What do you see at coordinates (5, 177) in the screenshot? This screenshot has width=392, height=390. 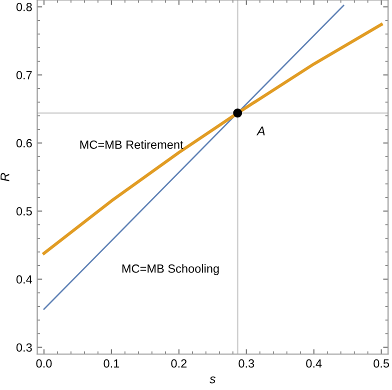 I see `y-axis-title: R` at bounding box center [5, 177].